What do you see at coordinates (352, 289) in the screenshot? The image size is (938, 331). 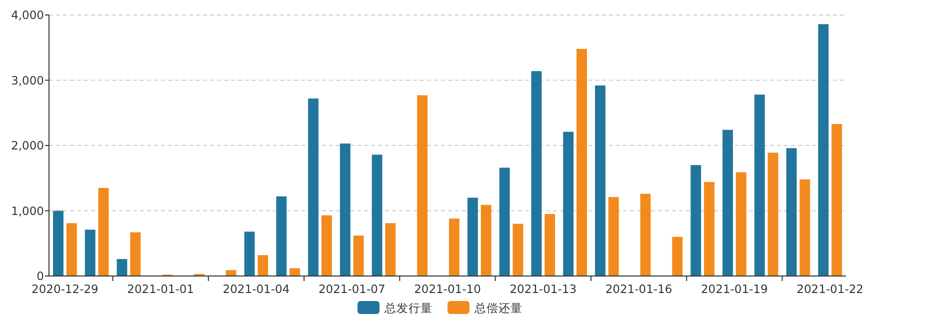 I see `x-tick-label: 2021-01-07` at bounding box center [352, 289].